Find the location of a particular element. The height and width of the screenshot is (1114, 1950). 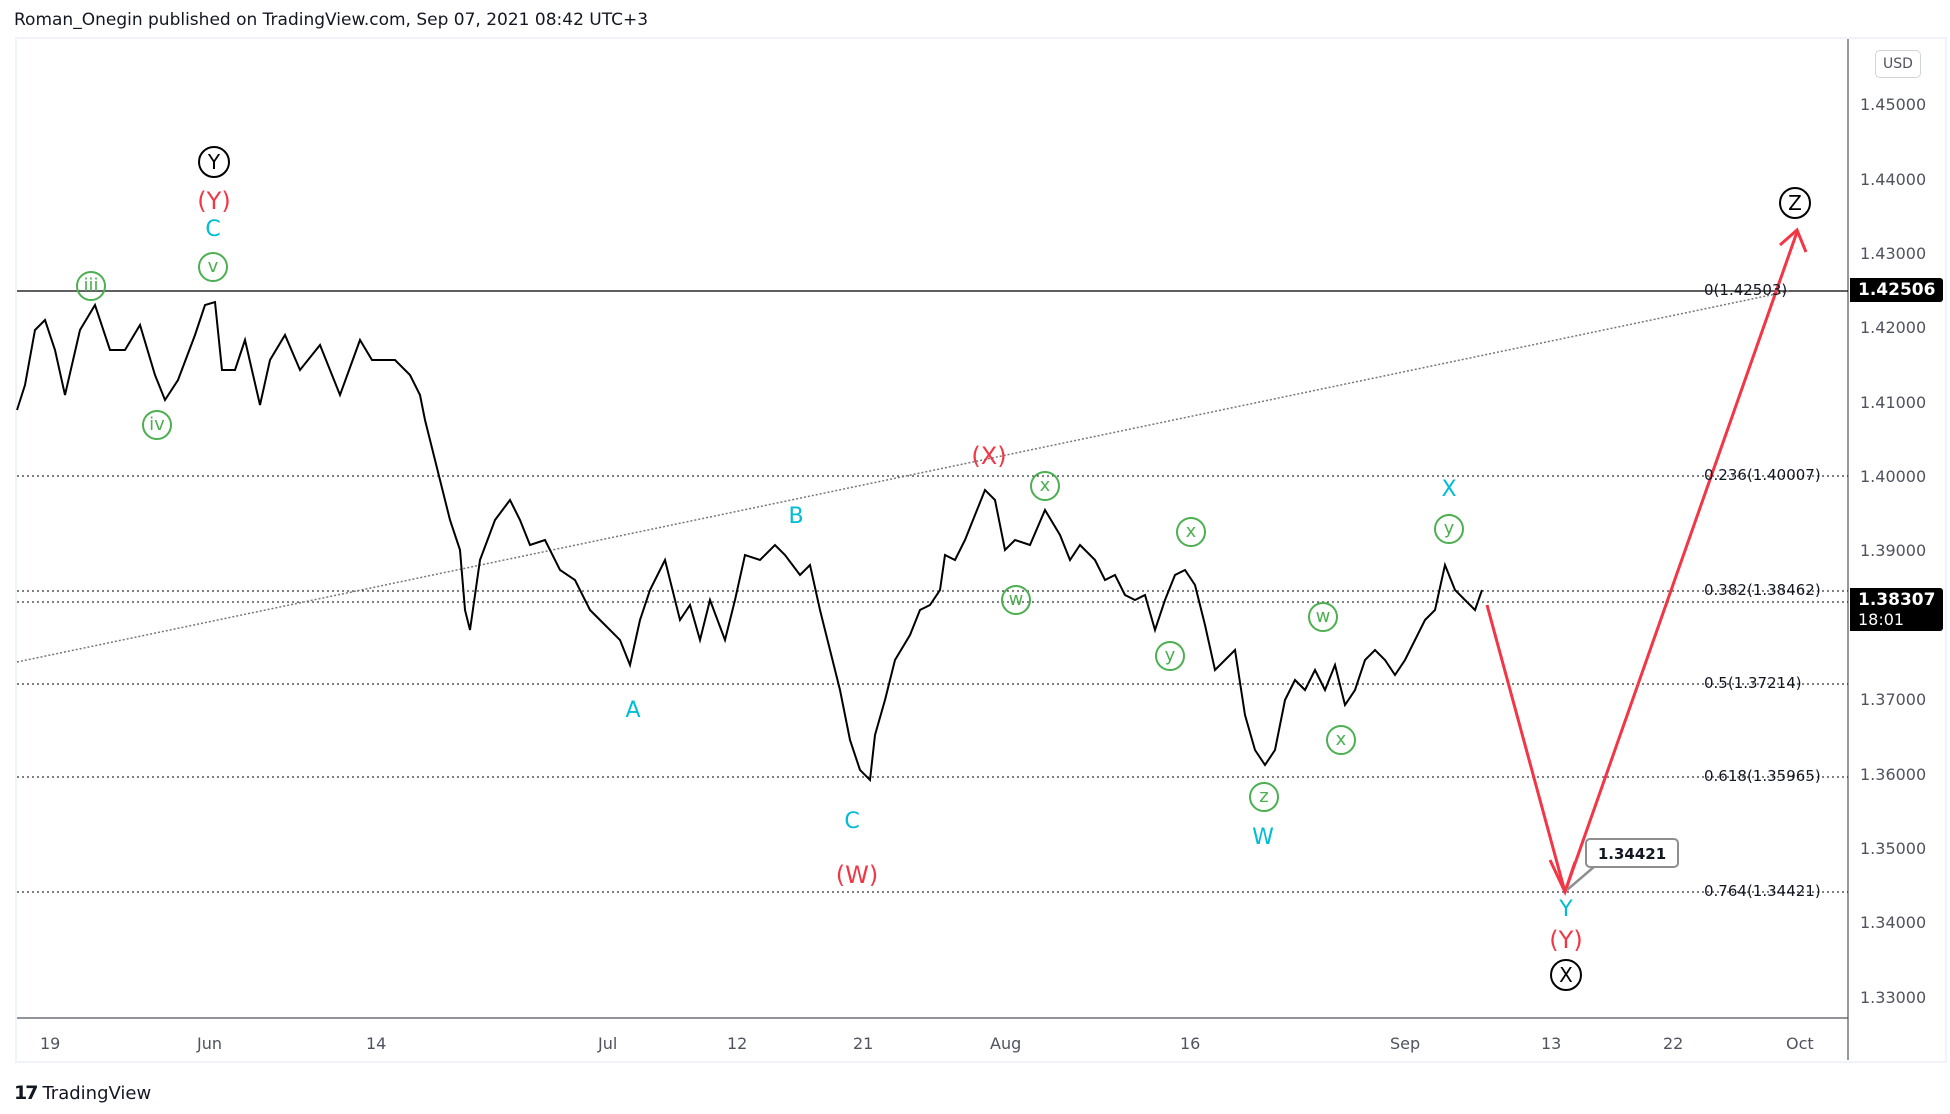

wave-label-x1: x is located at coordinates (1045, 486).